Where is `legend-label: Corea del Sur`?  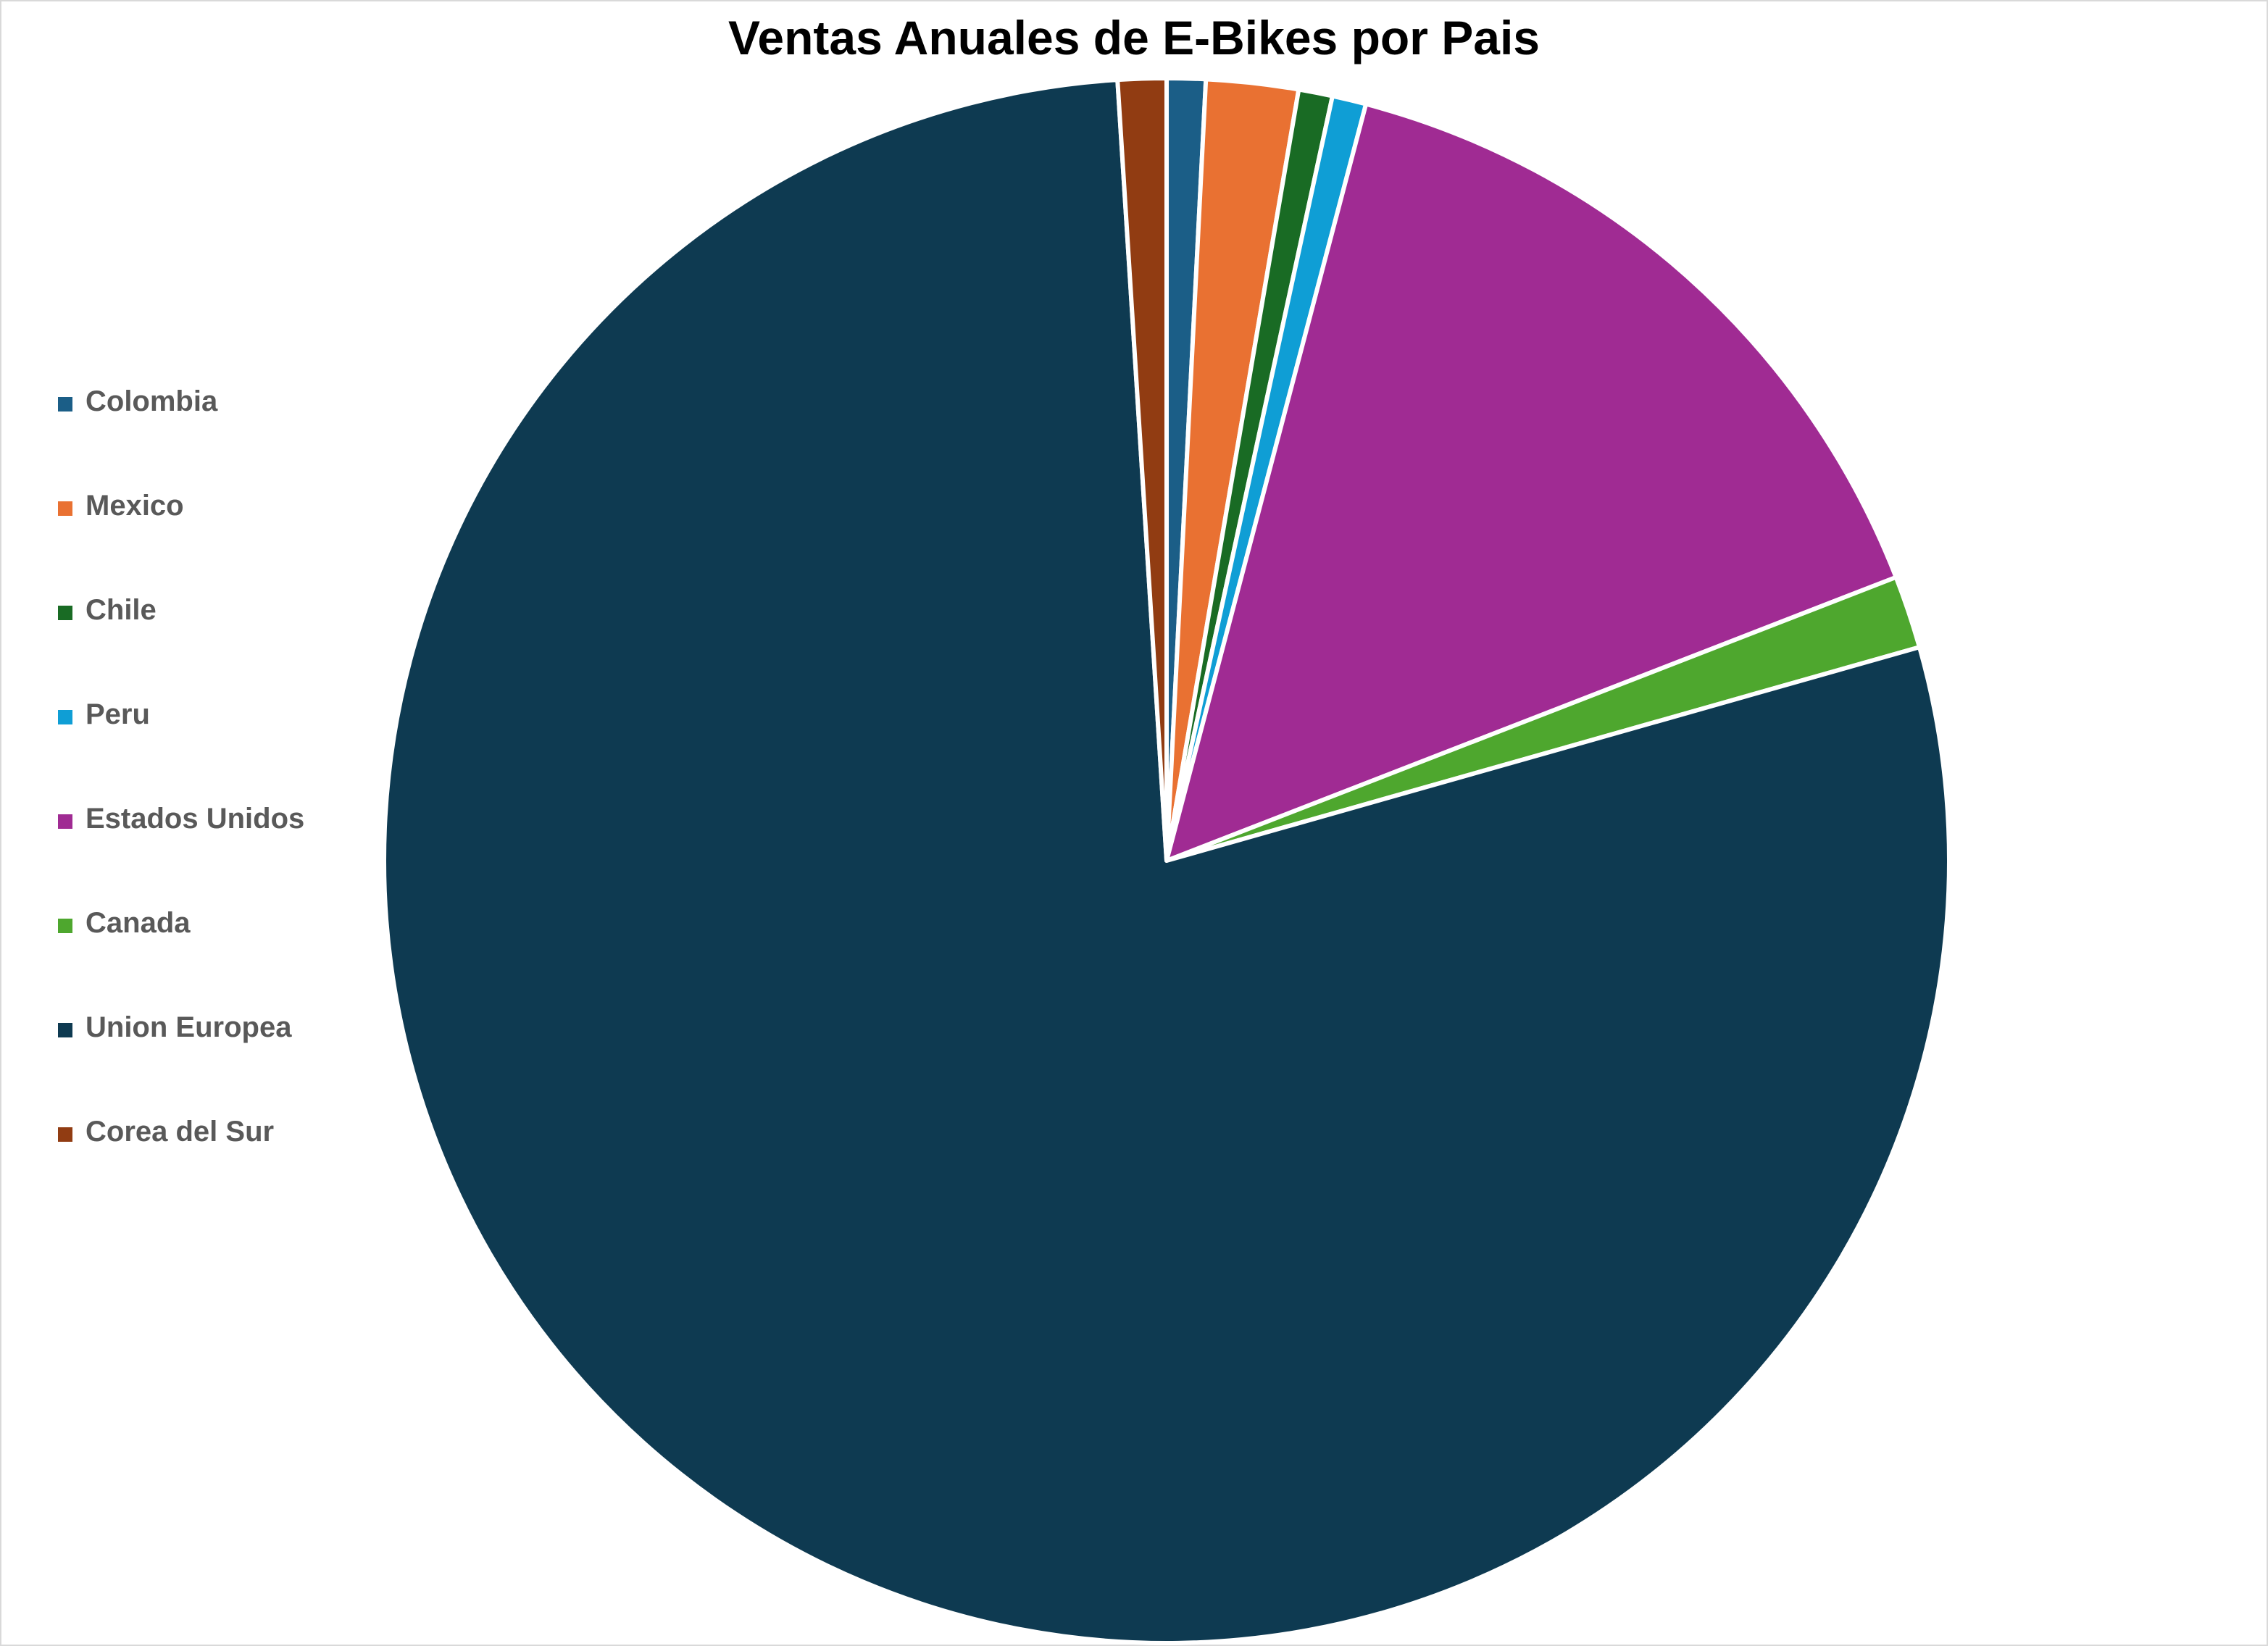
legend-label: Corea del Sur is located at coordinates (180, 1132).